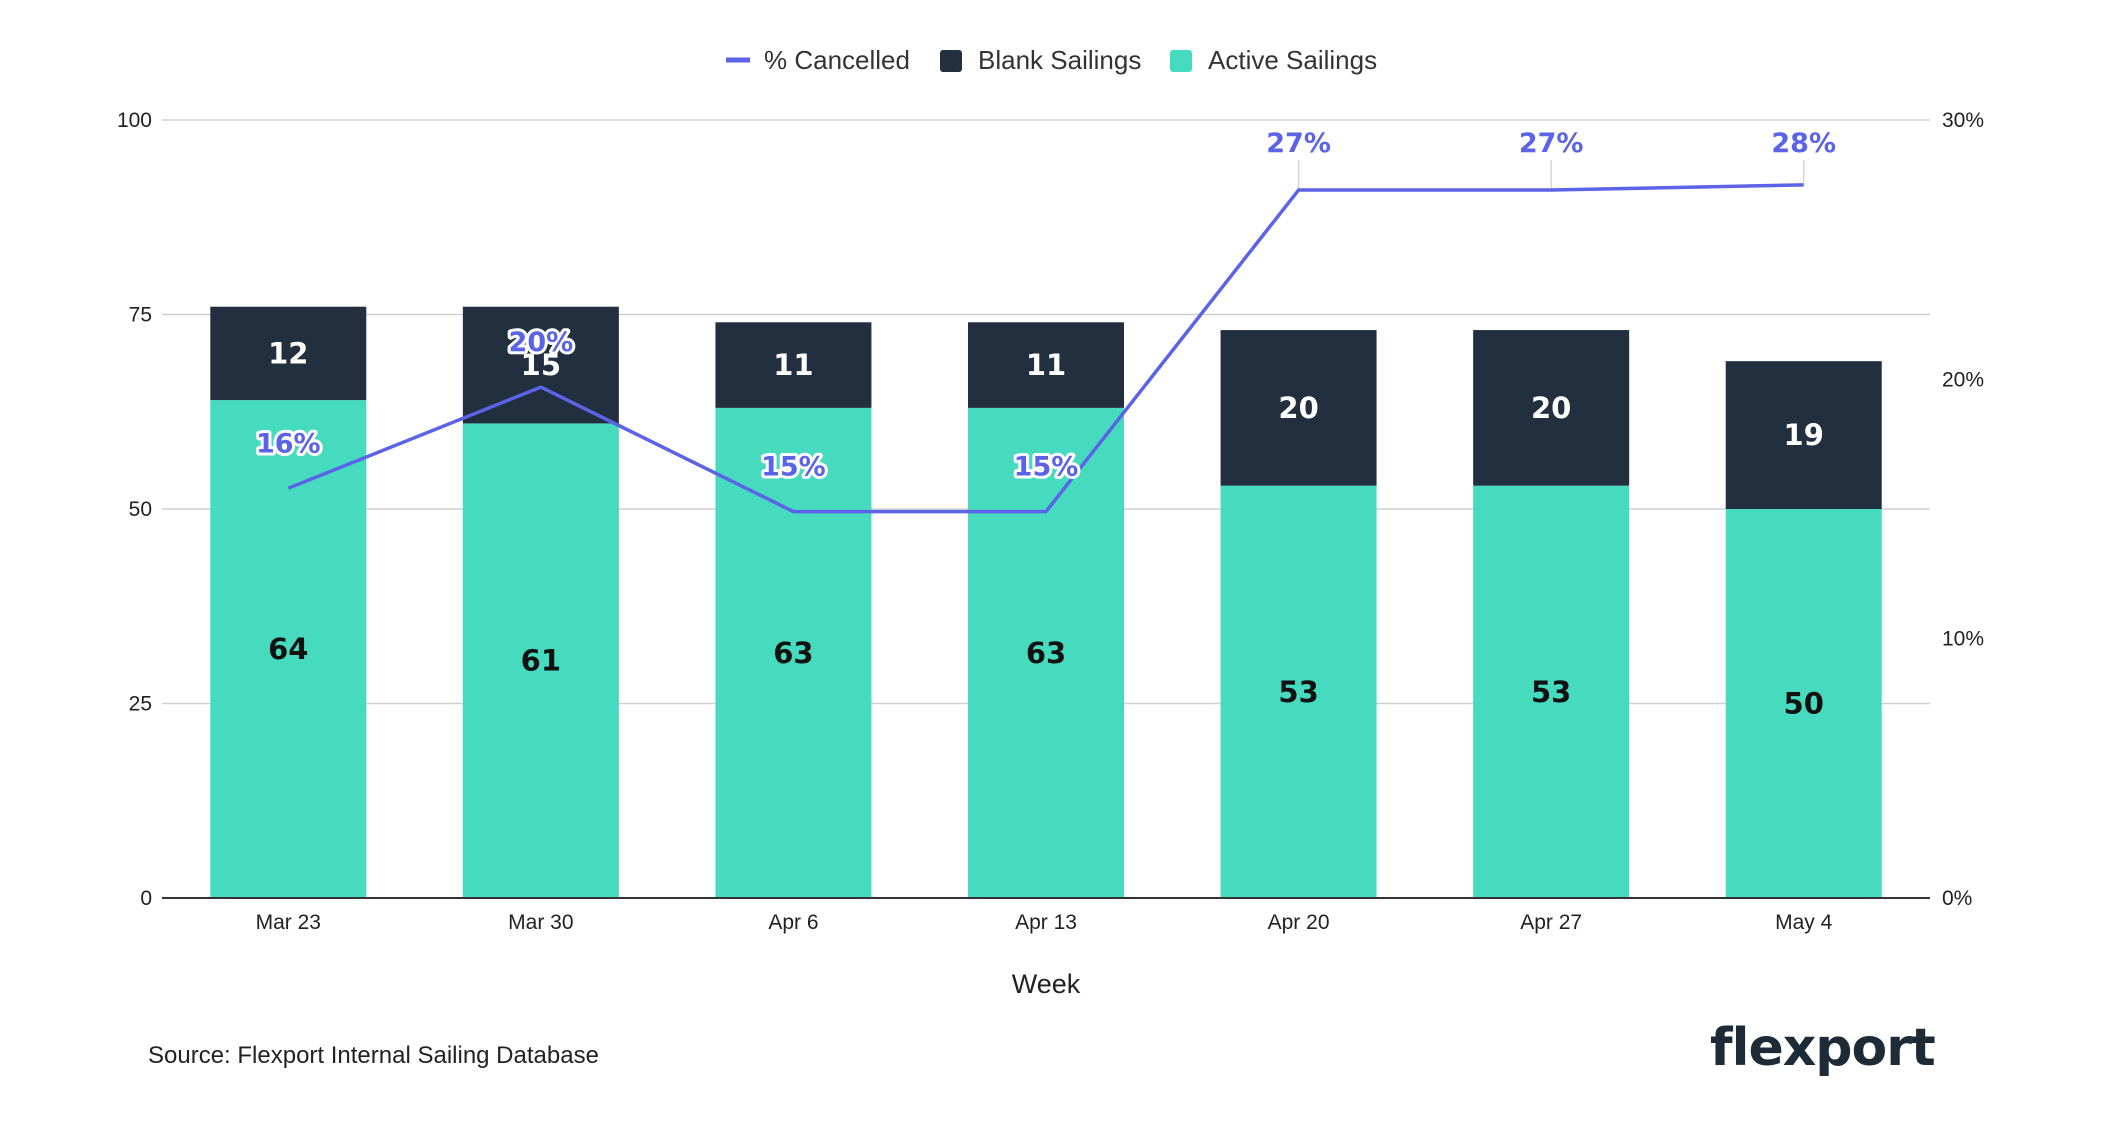 This screenshot has width=2122, height=1132. Describe the element at coordinates (541, 342) in the screenshot. I see `pct-label-1: 20%` at that location.